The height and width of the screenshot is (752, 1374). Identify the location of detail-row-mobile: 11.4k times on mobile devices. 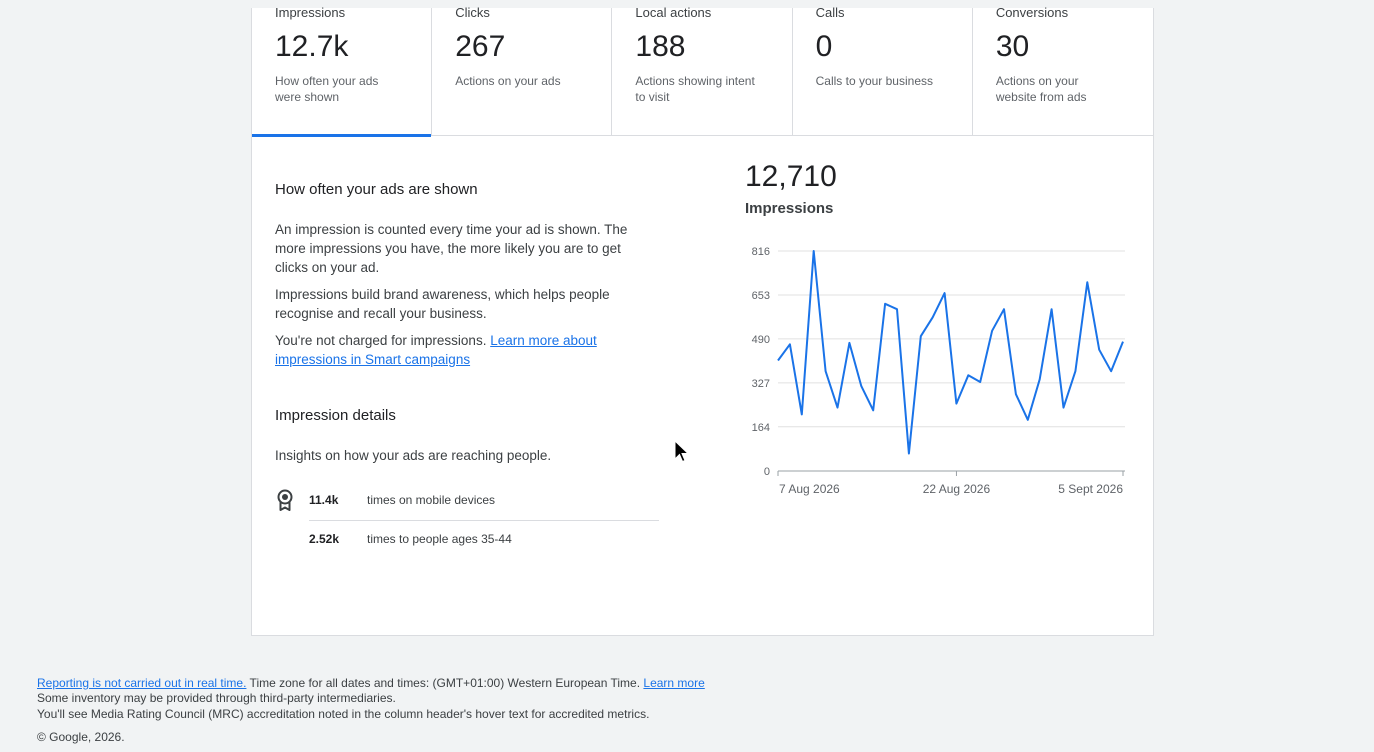
(484, 500).